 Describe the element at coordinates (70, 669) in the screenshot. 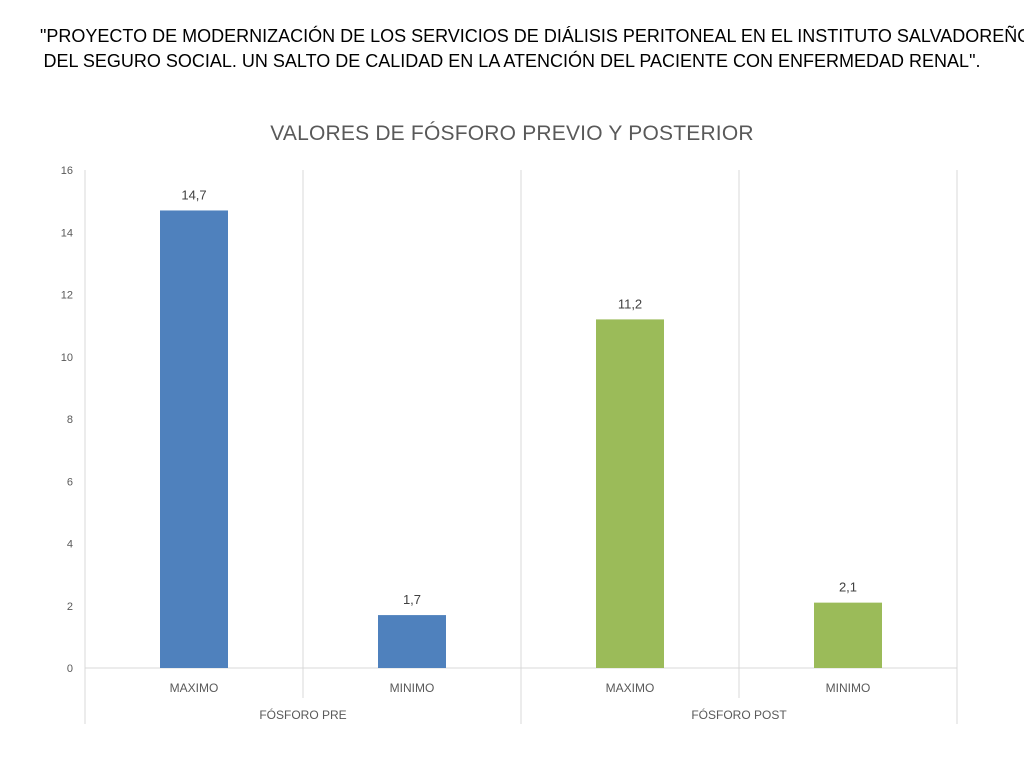

I see `y-tick-label: 0` at that location.